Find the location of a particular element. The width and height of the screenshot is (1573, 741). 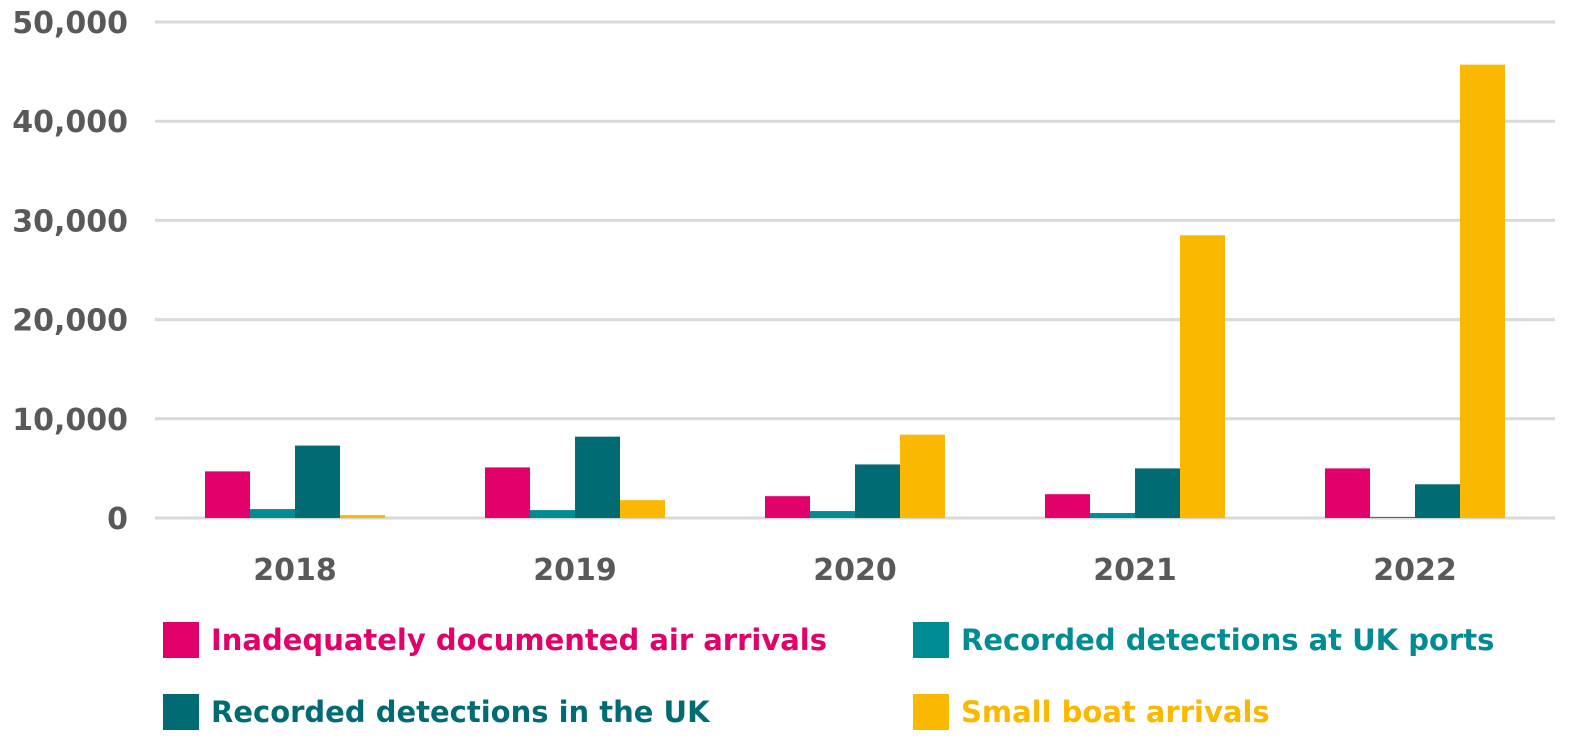

legend-item-in-uk: Recorded detections in the UK is located at coordinates (436, 712).